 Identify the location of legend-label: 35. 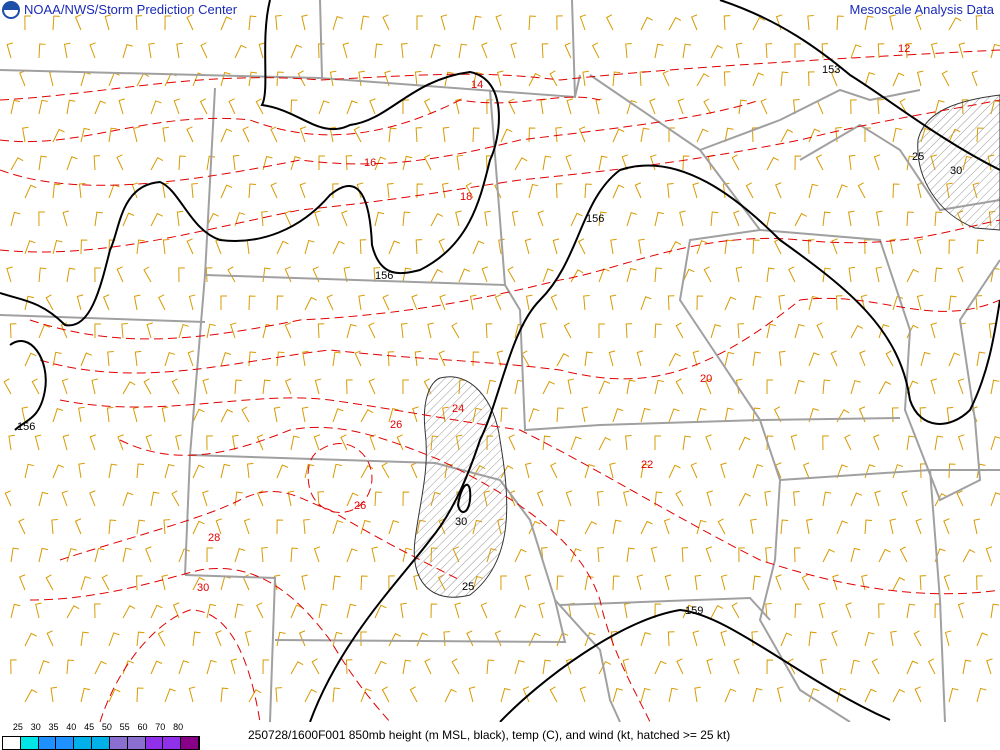
(53, 727).